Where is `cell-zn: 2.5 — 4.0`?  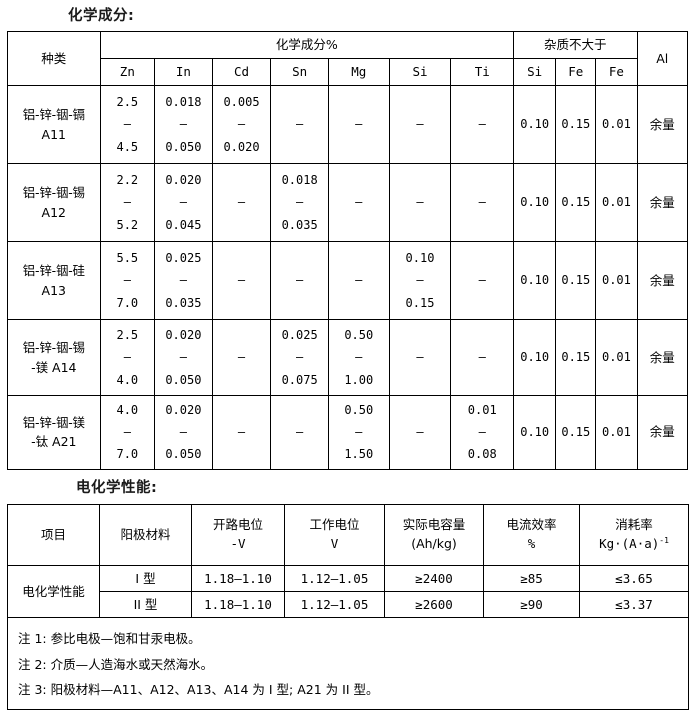
cell-zn: 2.5 — 4.0 is located at coordinates (127, 357).